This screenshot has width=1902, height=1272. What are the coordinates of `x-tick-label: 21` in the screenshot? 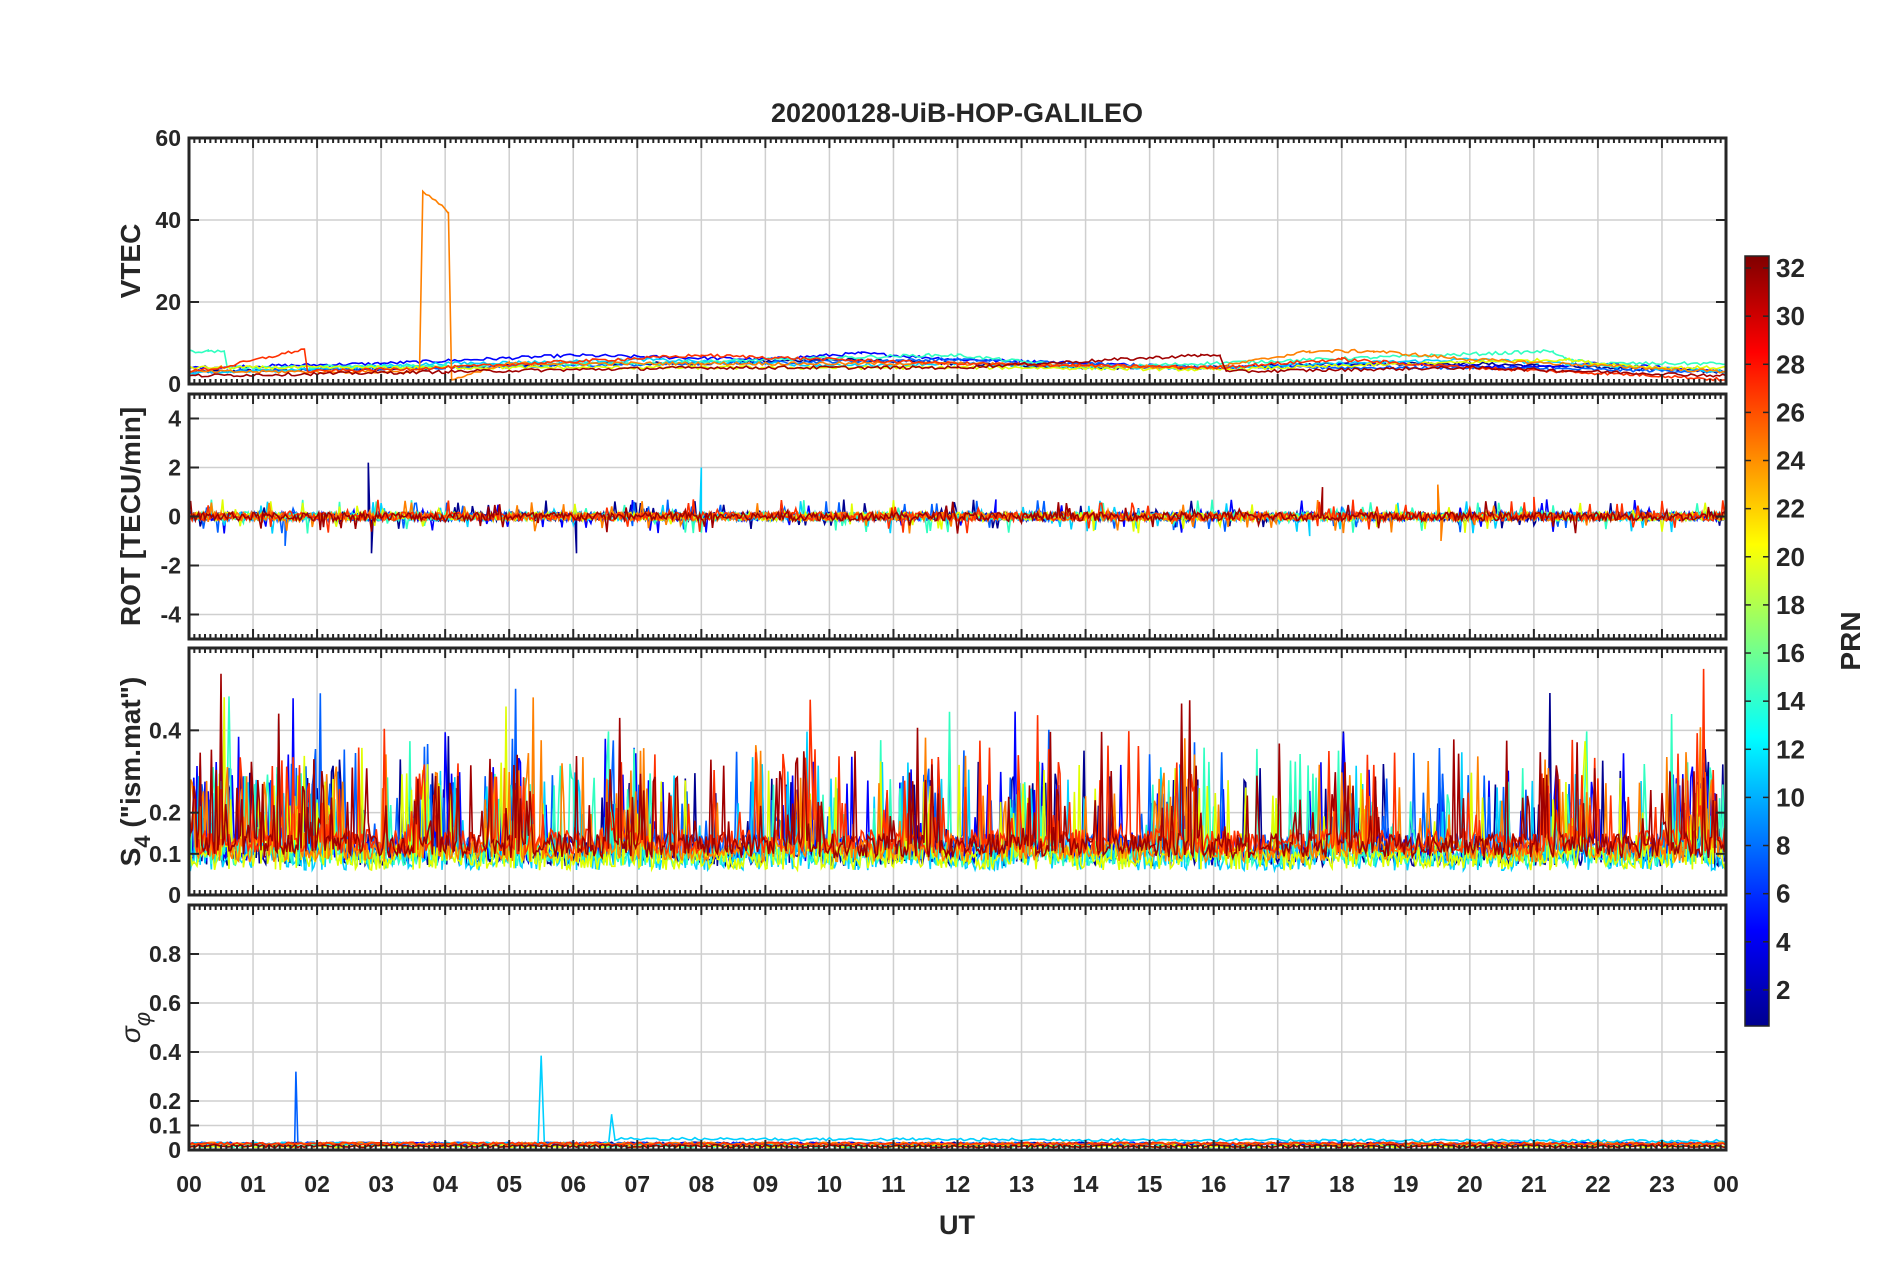 It's located at (1534, 1184).